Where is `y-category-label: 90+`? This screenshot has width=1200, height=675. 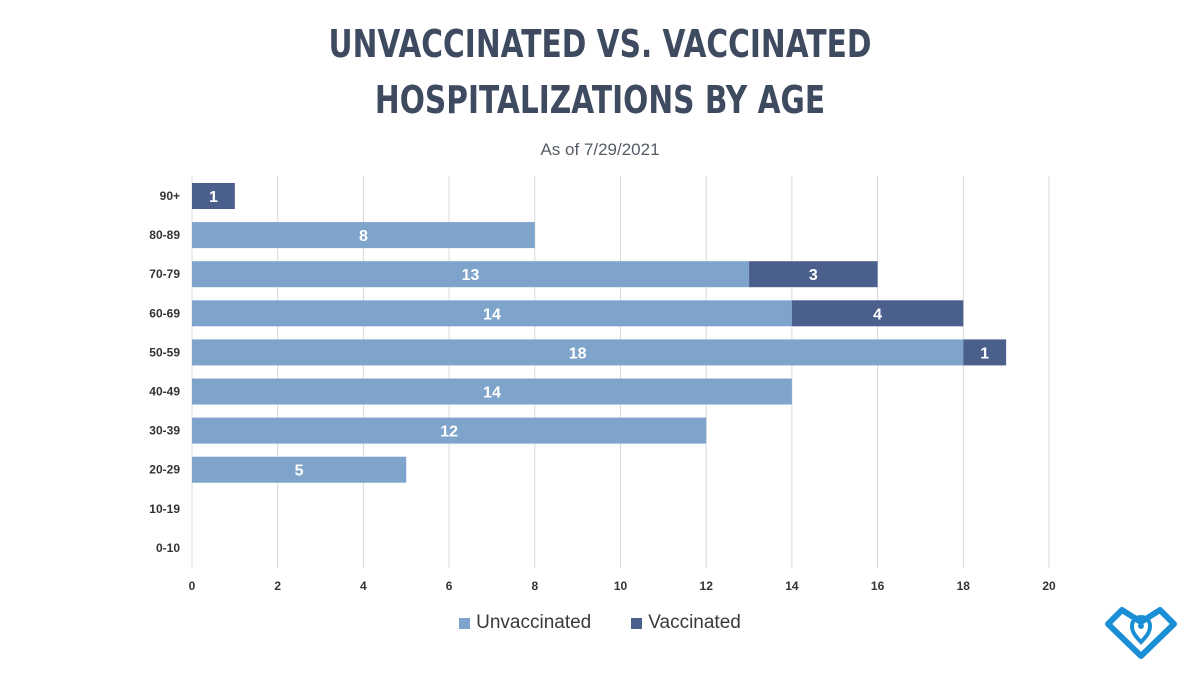 y-category-label: 90+ is located at coordinates (170, 196).